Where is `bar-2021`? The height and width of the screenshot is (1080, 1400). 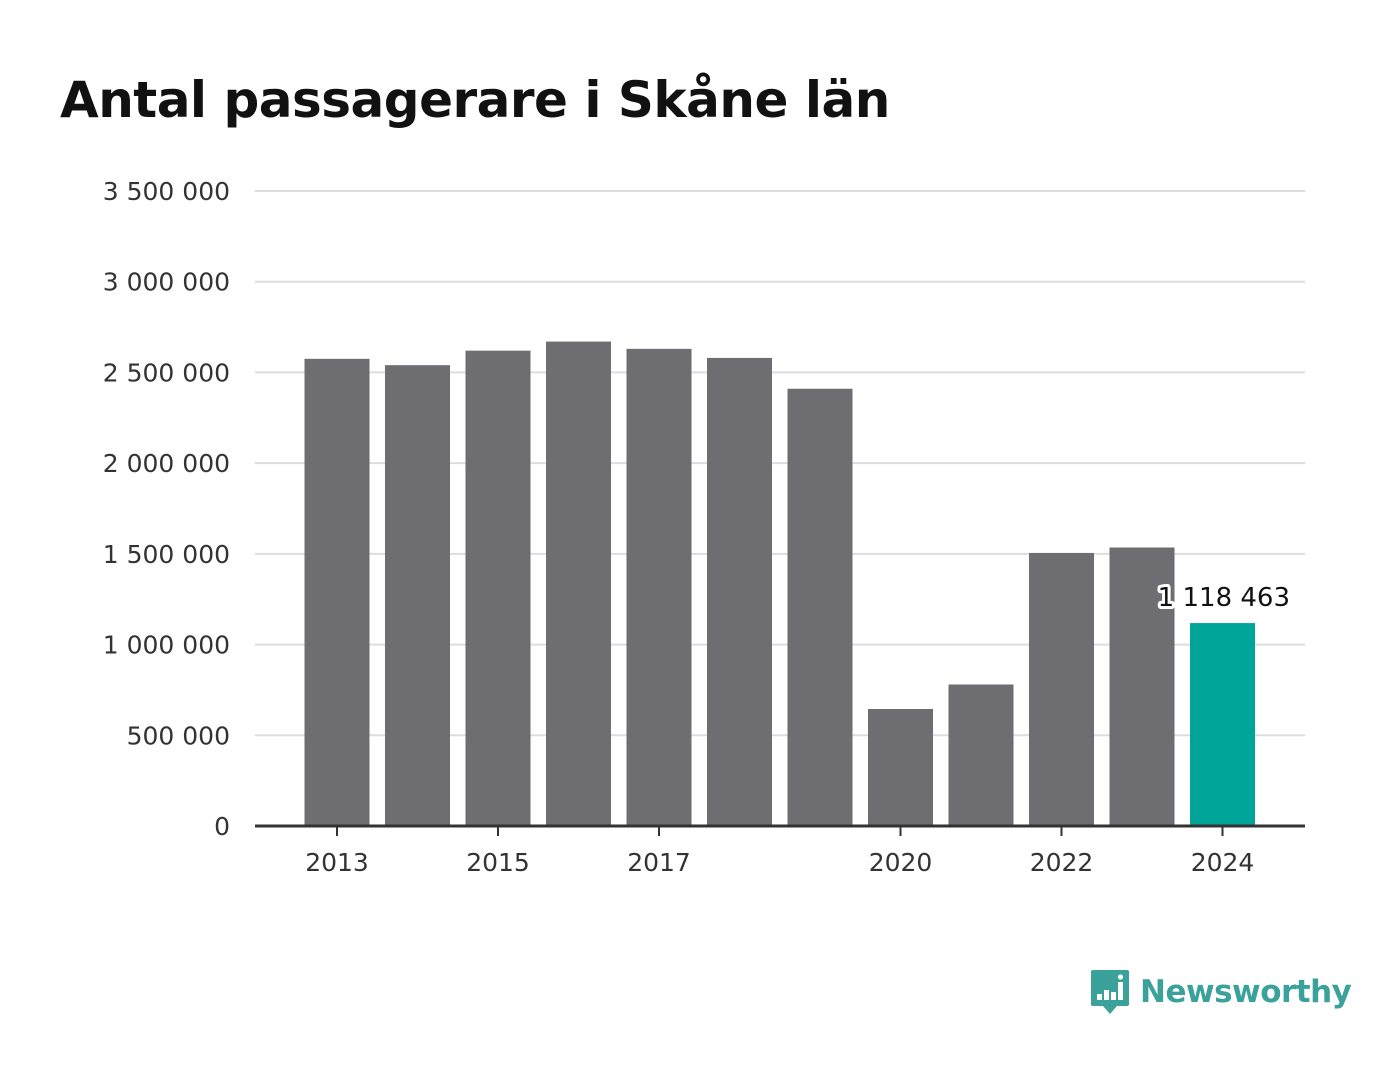
bar-2021 is located at coordinates (981, 755).